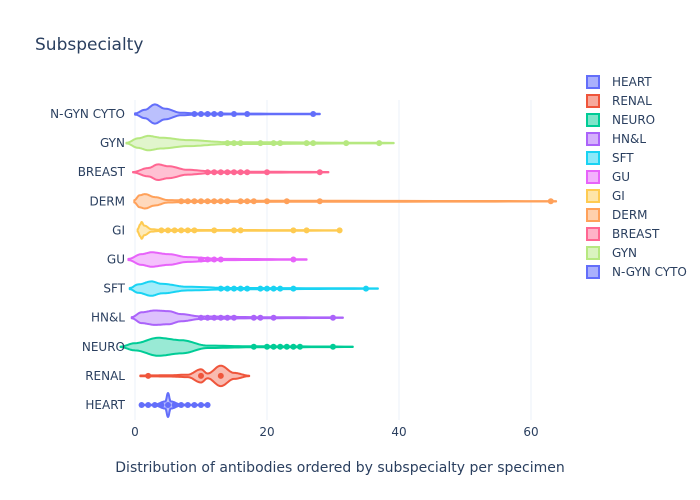 This screenshot has width=700, height=500. Describe the element at coordinates (616, 139) in the screenshot. I see `legend-item: HN&L` at that location.